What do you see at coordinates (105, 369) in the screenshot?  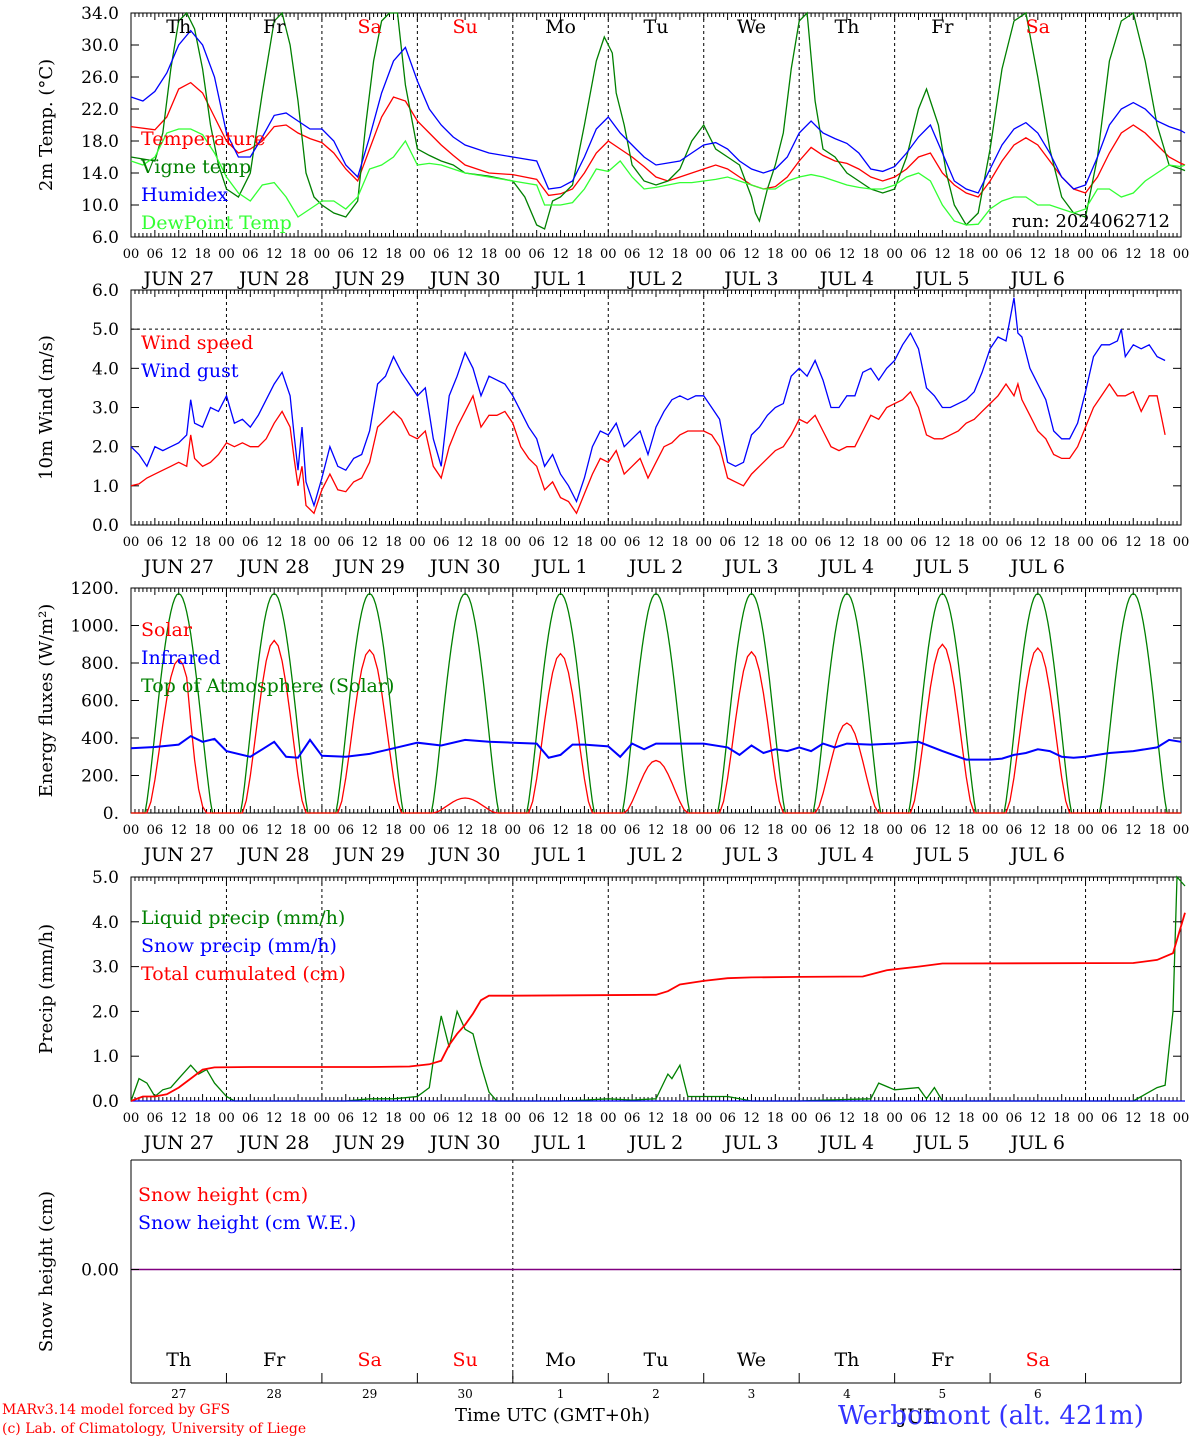 I see `y-tick-label: 4.0` at bounding box center [105, 369].